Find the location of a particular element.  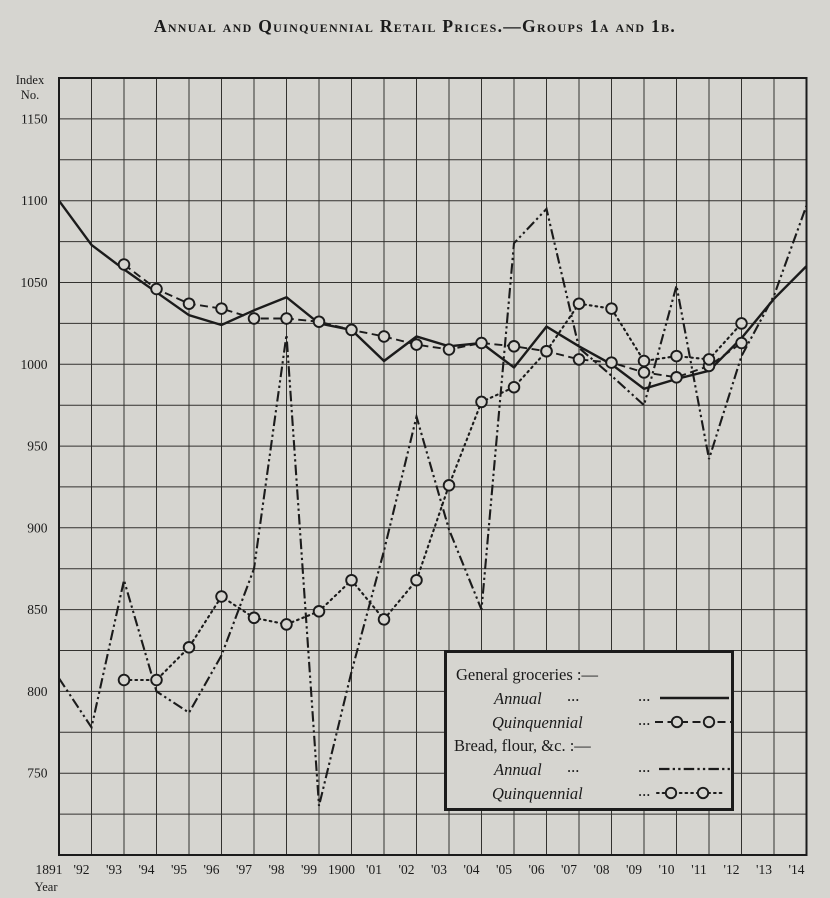

x-tick-label: '99 is located at coordinates (309, 869).